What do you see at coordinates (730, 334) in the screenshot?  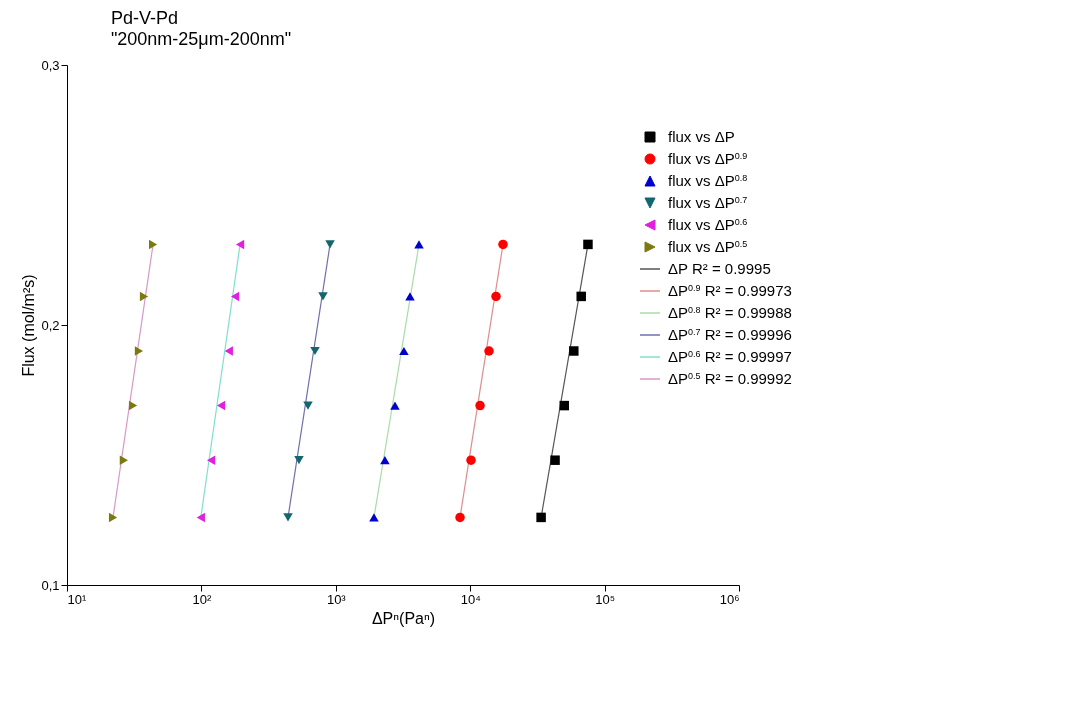 I see `legend-label: ΔP$^{0.7}$ R² = 0.99996` at bounding box center [730, 334].